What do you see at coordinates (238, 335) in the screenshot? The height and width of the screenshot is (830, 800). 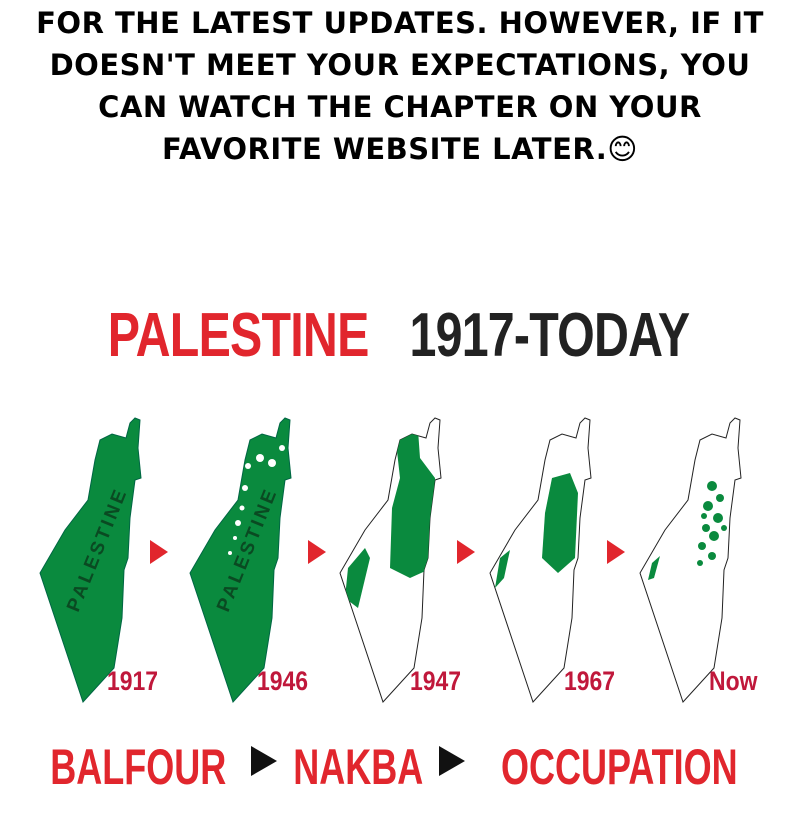 I see `title-palestine: PALESTINE` at bounding box center [238, 335].